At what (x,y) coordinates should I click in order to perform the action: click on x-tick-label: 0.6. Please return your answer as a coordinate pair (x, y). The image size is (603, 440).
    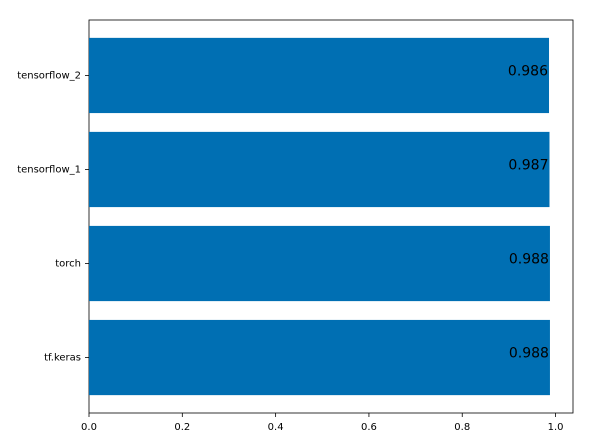
    Looking at the image, I should click on (369, 427).